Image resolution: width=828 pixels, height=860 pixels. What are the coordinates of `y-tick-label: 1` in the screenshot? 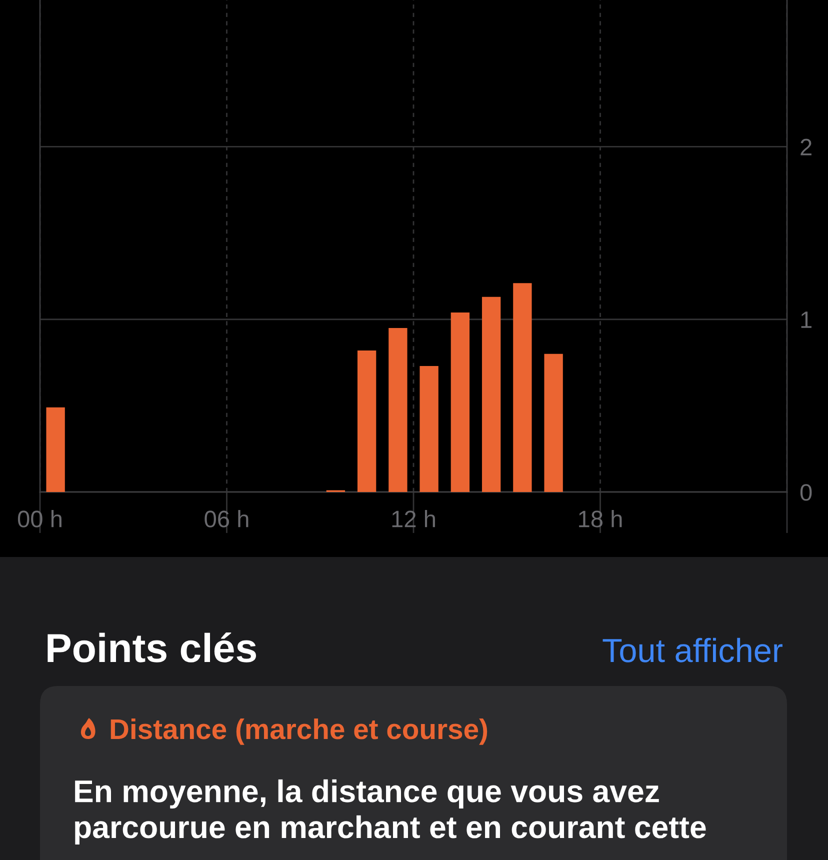 It's located at (806, 320).